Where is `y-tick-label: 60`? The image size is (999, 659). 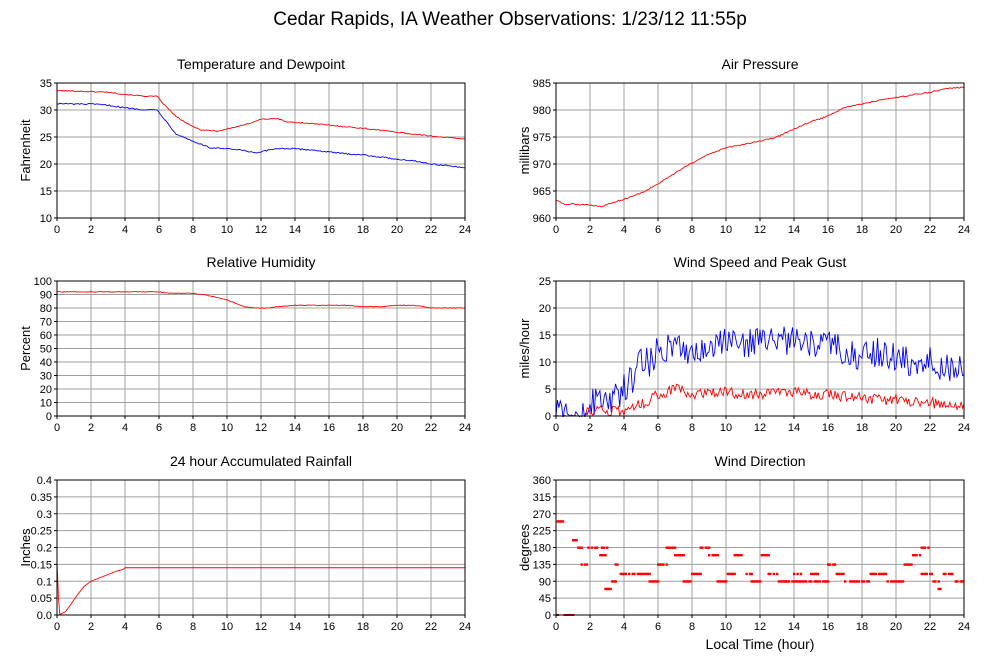
y-tick-label: 60 is located at coordinates (46, 336).